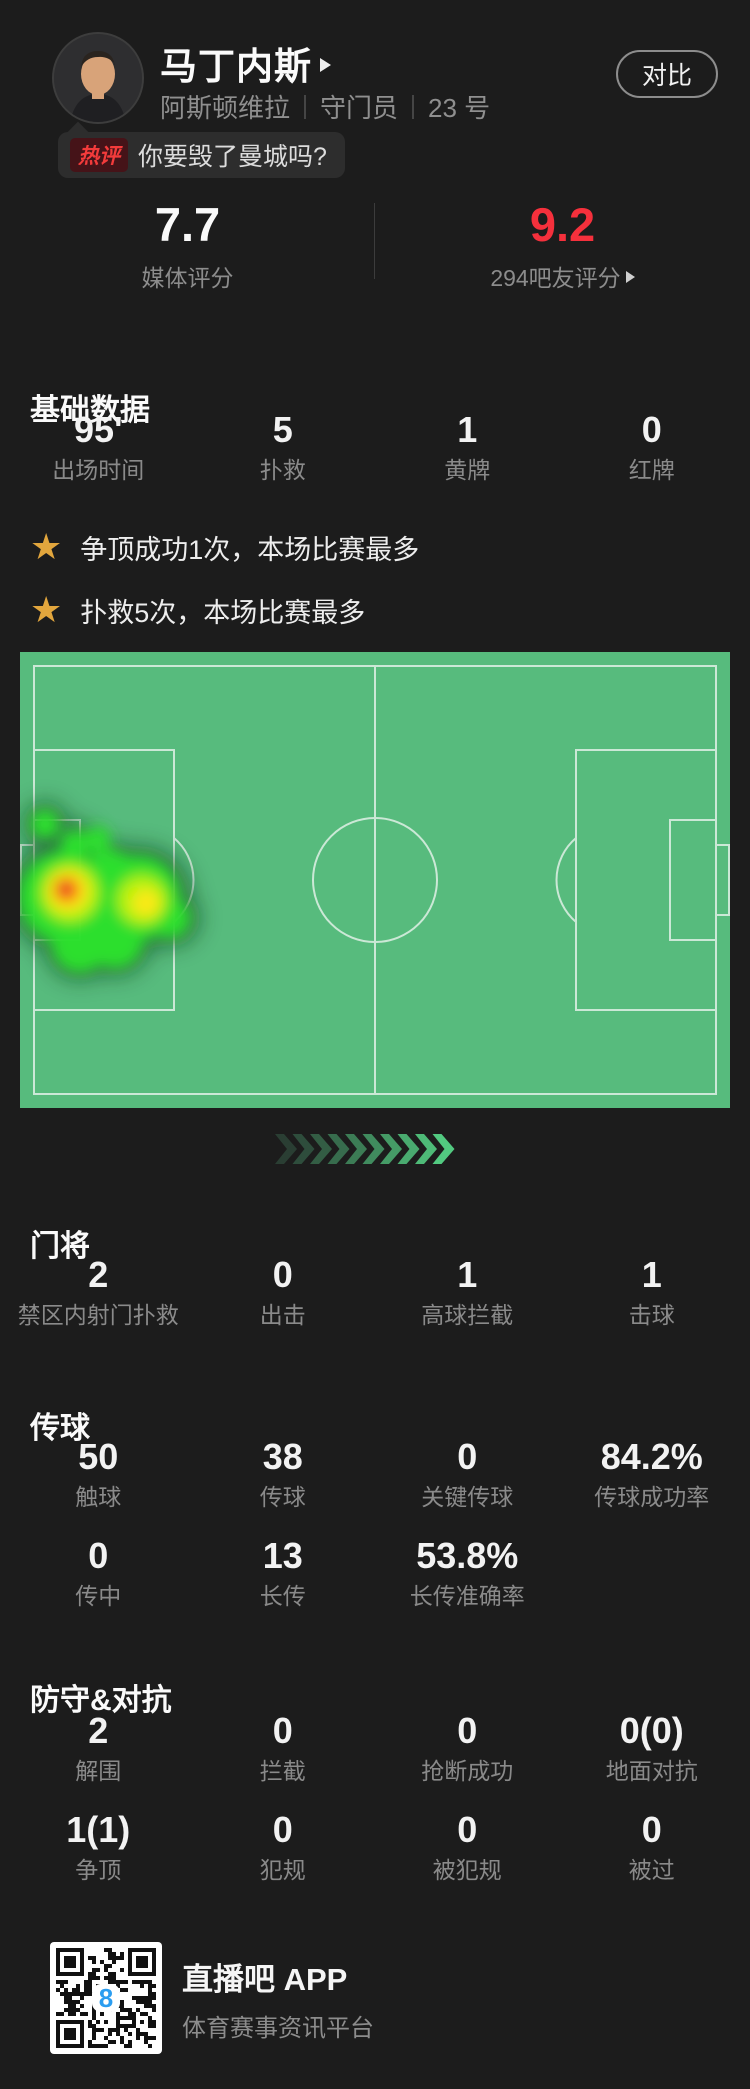 This screenshot has height=2089, width=750. I want to click on stat-value: 5, so click(282, 429).